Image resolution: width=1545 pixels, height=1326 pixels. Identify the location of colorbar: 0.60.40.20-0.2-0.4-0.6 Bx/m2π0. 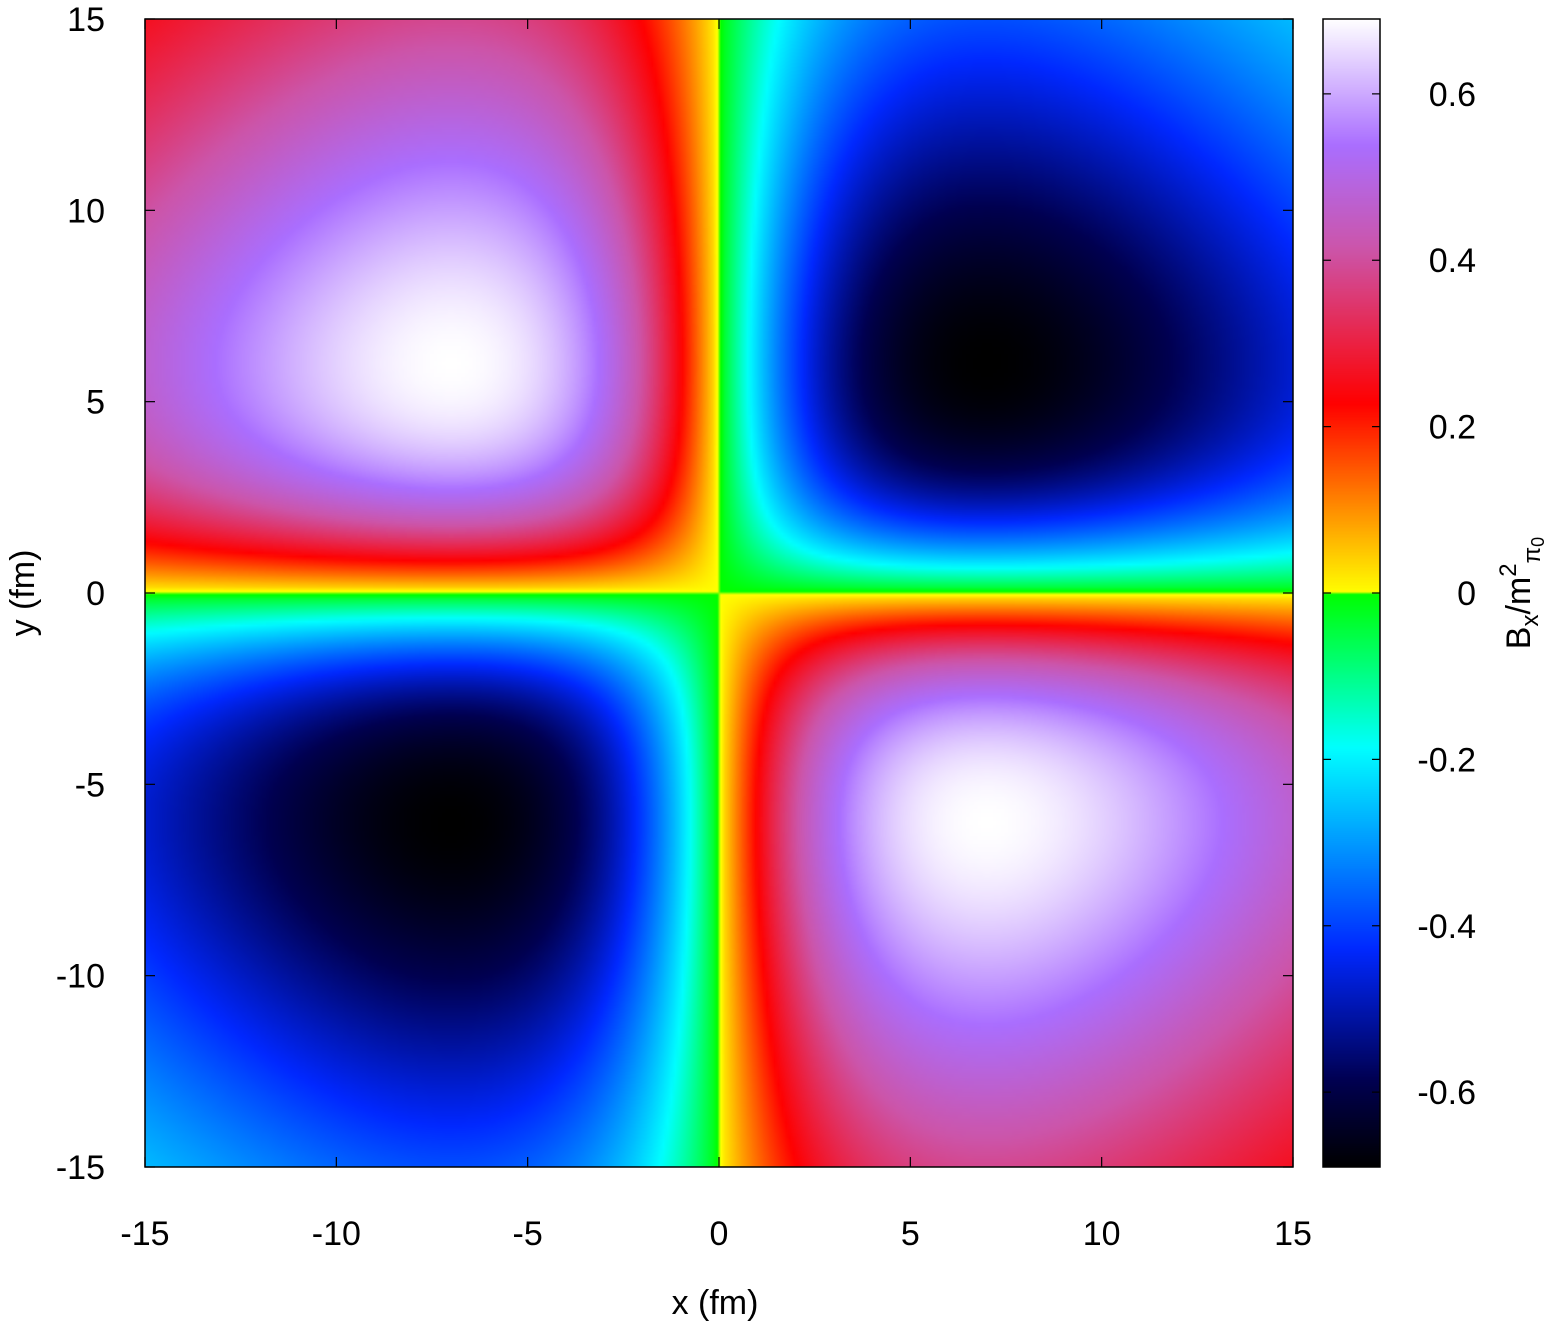
(1433, 593).